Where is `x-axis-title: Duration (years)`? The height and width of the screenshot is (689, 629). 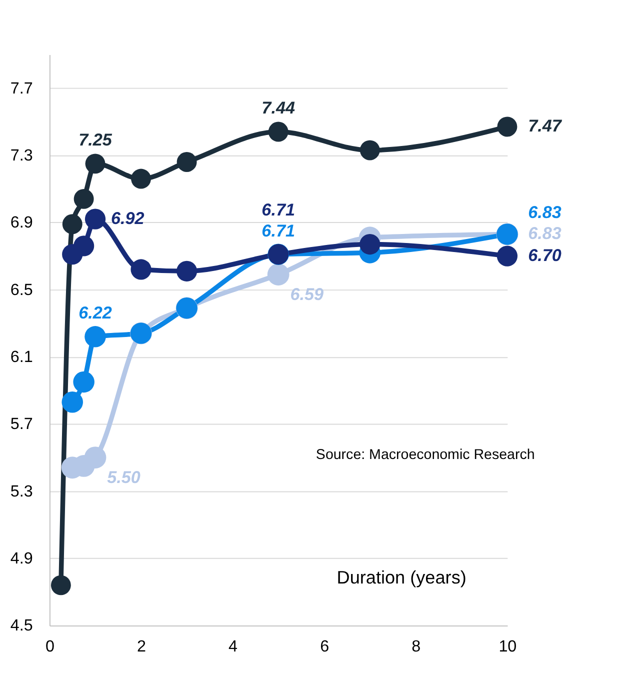
x-axis-title: Duration (years) is located at coordinates (401, 578).